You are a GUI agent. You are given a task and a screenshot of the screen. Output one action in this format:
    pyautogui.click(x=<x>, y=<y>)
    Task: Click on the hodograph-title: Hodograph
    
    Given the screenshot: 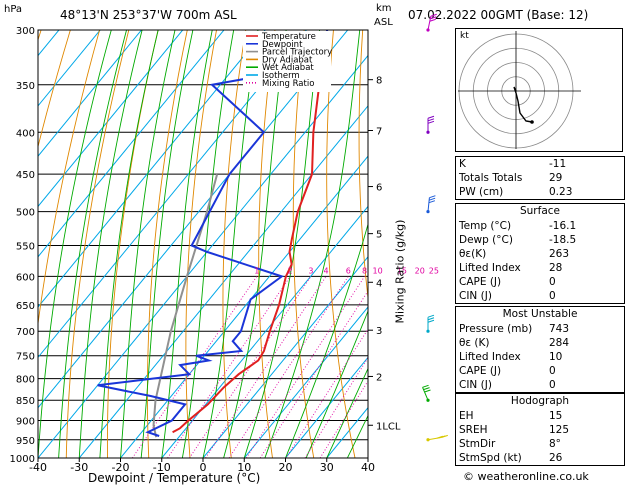 What is the action you would take?
    pyautogui.click(x=540, y=401)
    